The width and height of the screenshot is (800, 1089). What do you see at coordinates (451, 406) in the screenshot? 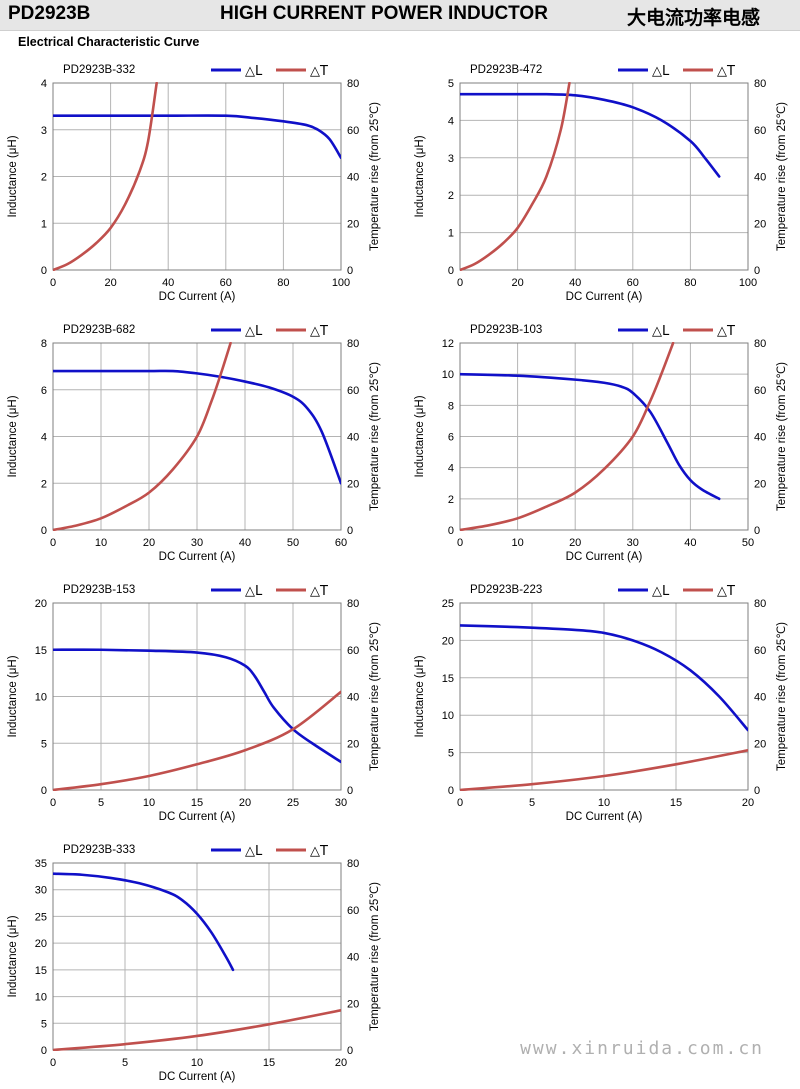
I see `y-tick-label: 8` at bounding box center [451, 406].